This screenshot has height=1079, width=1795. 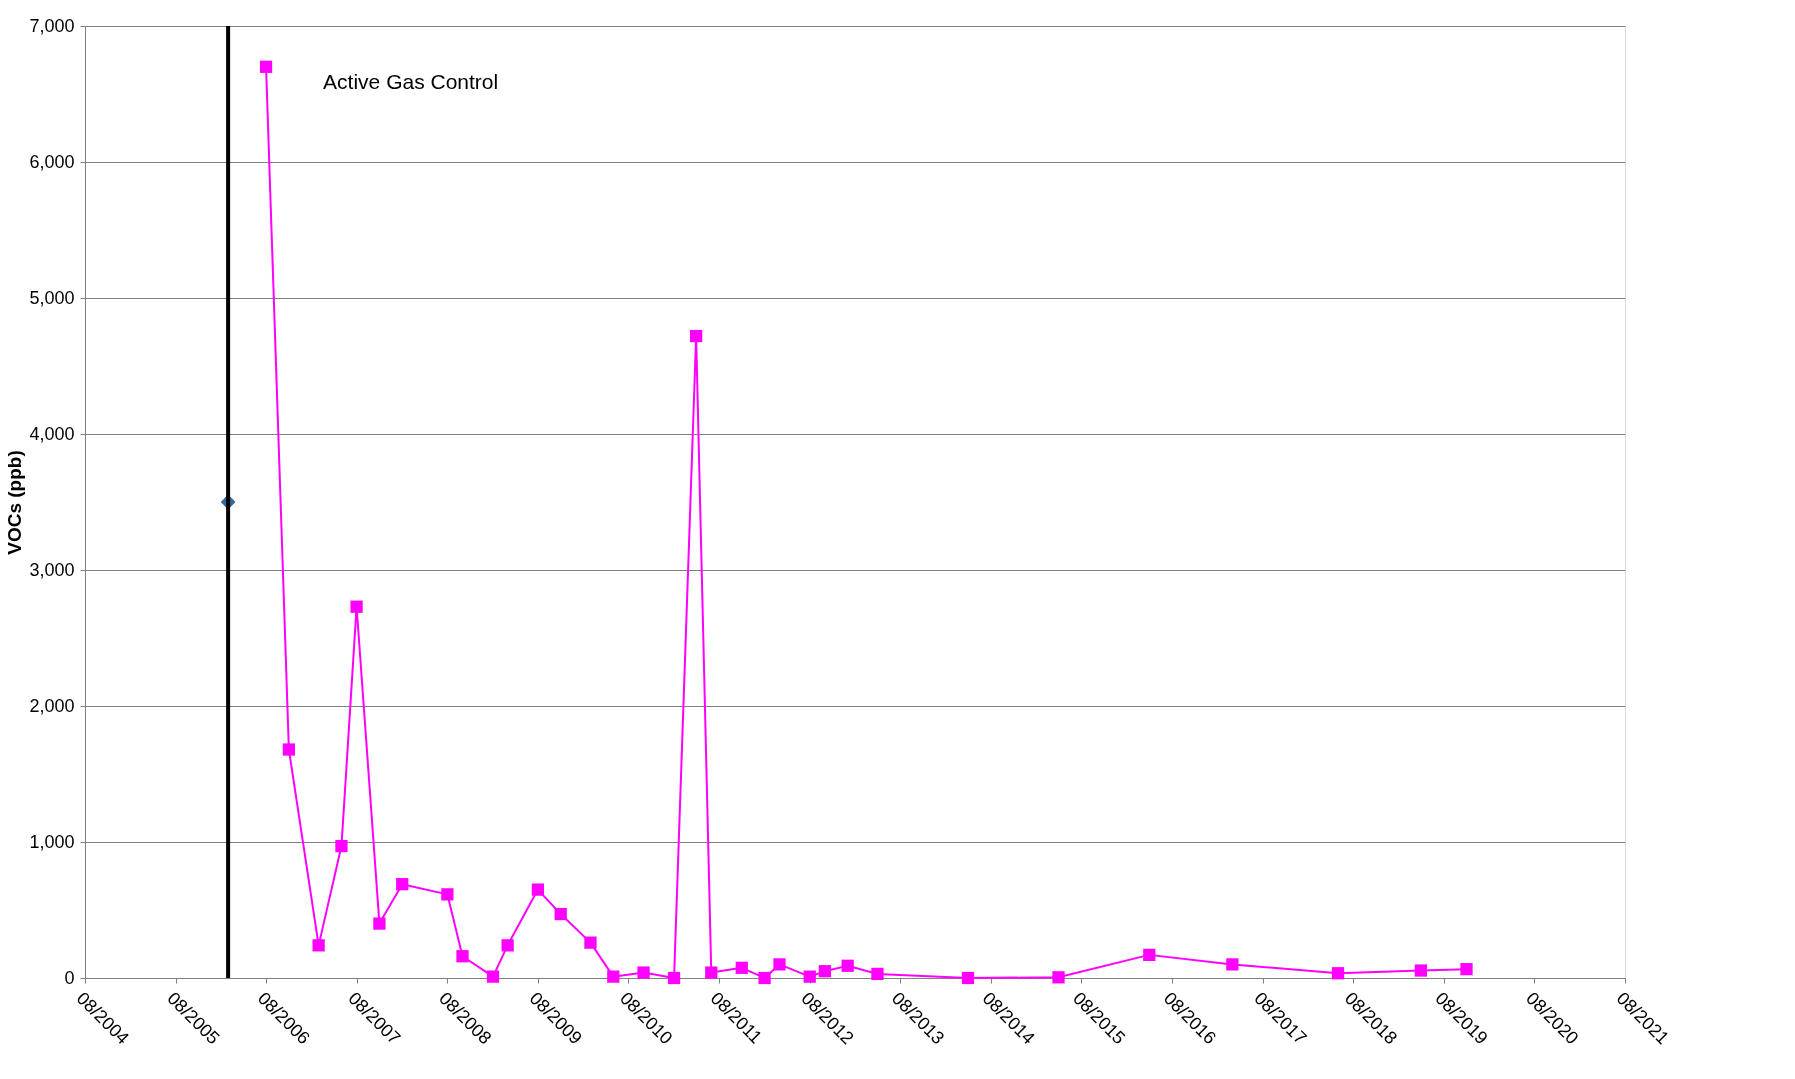 I want to click on y-tick-label: 4,000, so click(x=52, y=433).